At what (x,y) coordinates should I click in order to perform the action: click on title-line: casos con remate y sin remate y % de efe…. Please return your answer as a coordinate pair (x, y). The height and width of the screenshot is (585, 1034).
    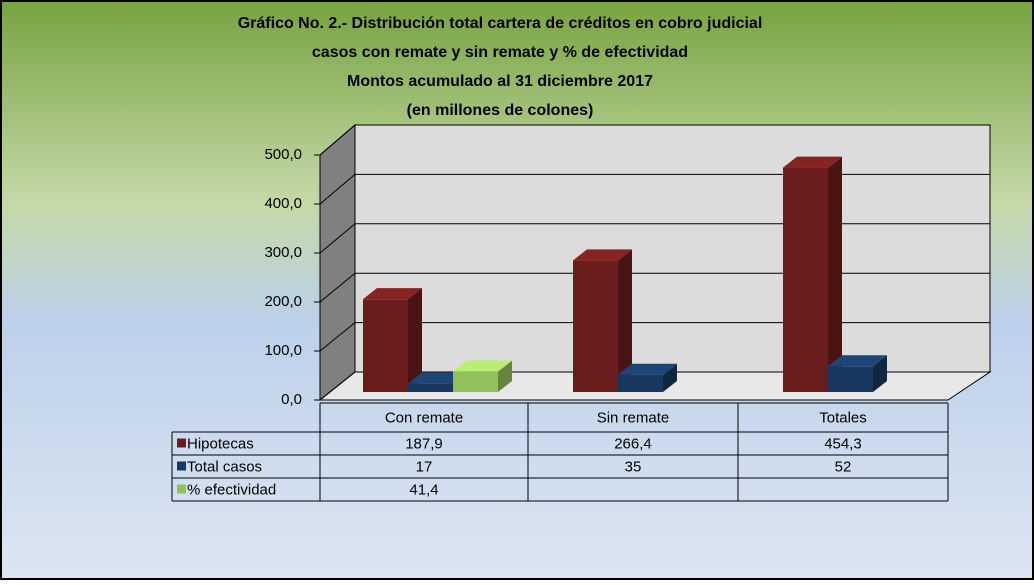
    Looking at the image, I should click on (500, 52).